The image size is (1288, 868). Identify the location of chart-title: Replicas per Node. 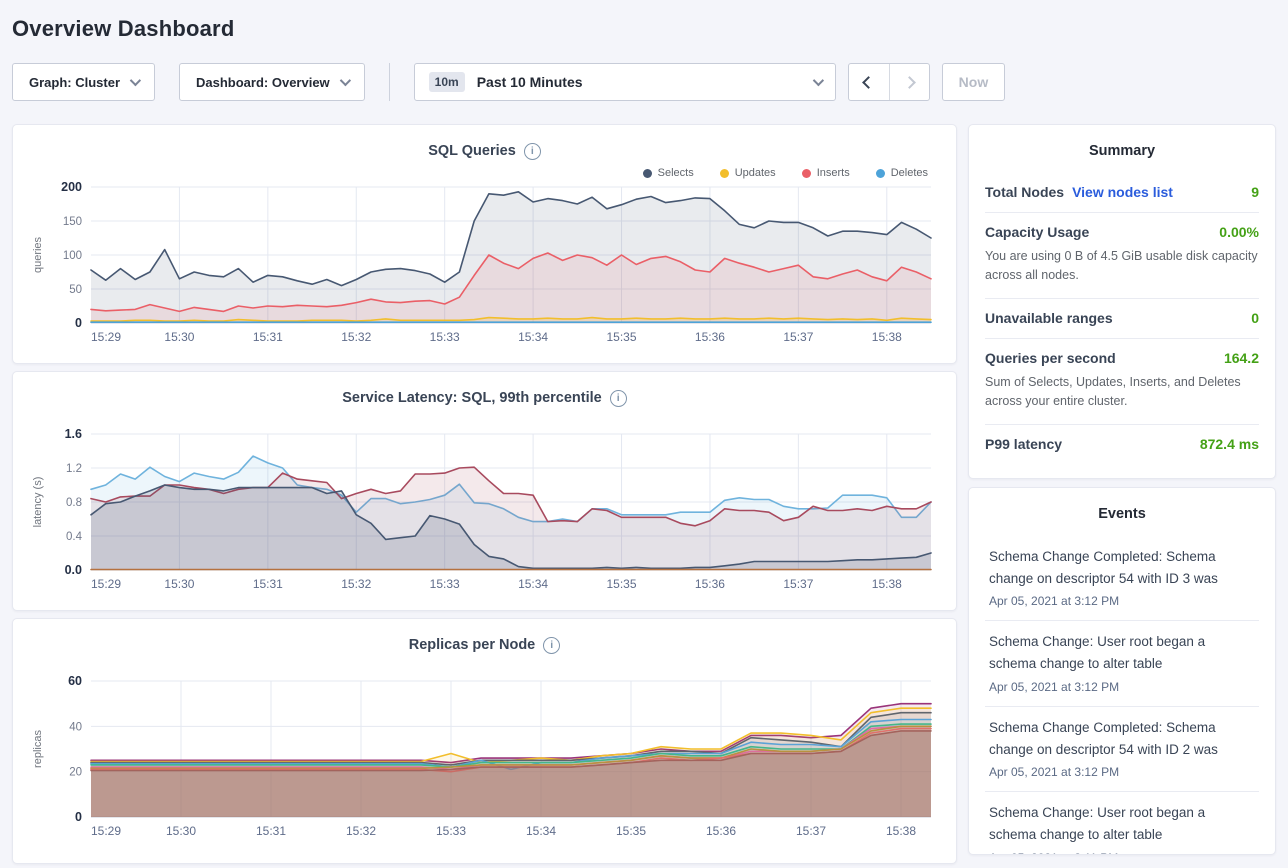
(472, 645).